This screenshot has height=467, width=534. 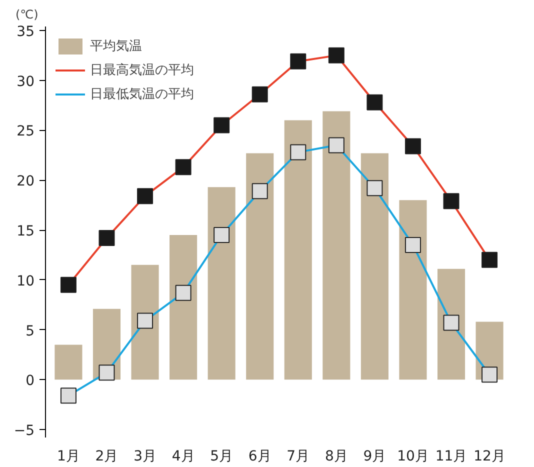 I want to click on x-tick-label: 12月, so click(x=490, y=456).